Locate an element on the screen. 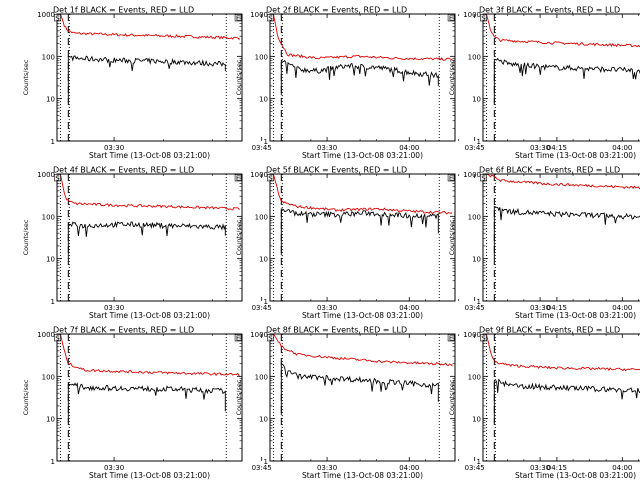 This screenshot has height=480, width=640. panel-title: Det 2f BLACK = Events, RED = LLD is located at coordinates (336, 10).